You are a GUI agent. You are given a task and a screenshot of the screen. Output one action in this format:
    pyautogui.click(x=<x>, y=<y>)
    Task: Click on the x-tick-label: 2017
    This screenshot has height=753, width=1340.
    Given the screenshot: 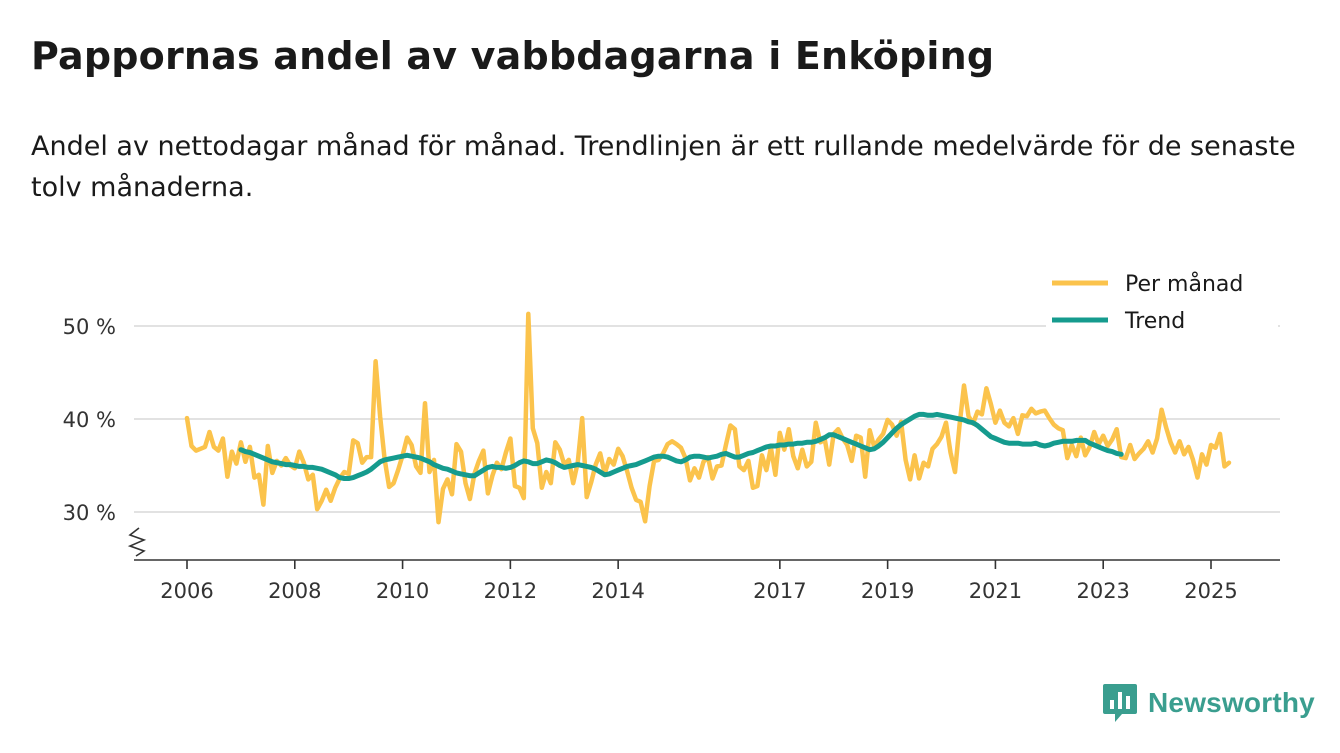 What is the action you would take?
    pyautogui.click(x=779, y=591)
    